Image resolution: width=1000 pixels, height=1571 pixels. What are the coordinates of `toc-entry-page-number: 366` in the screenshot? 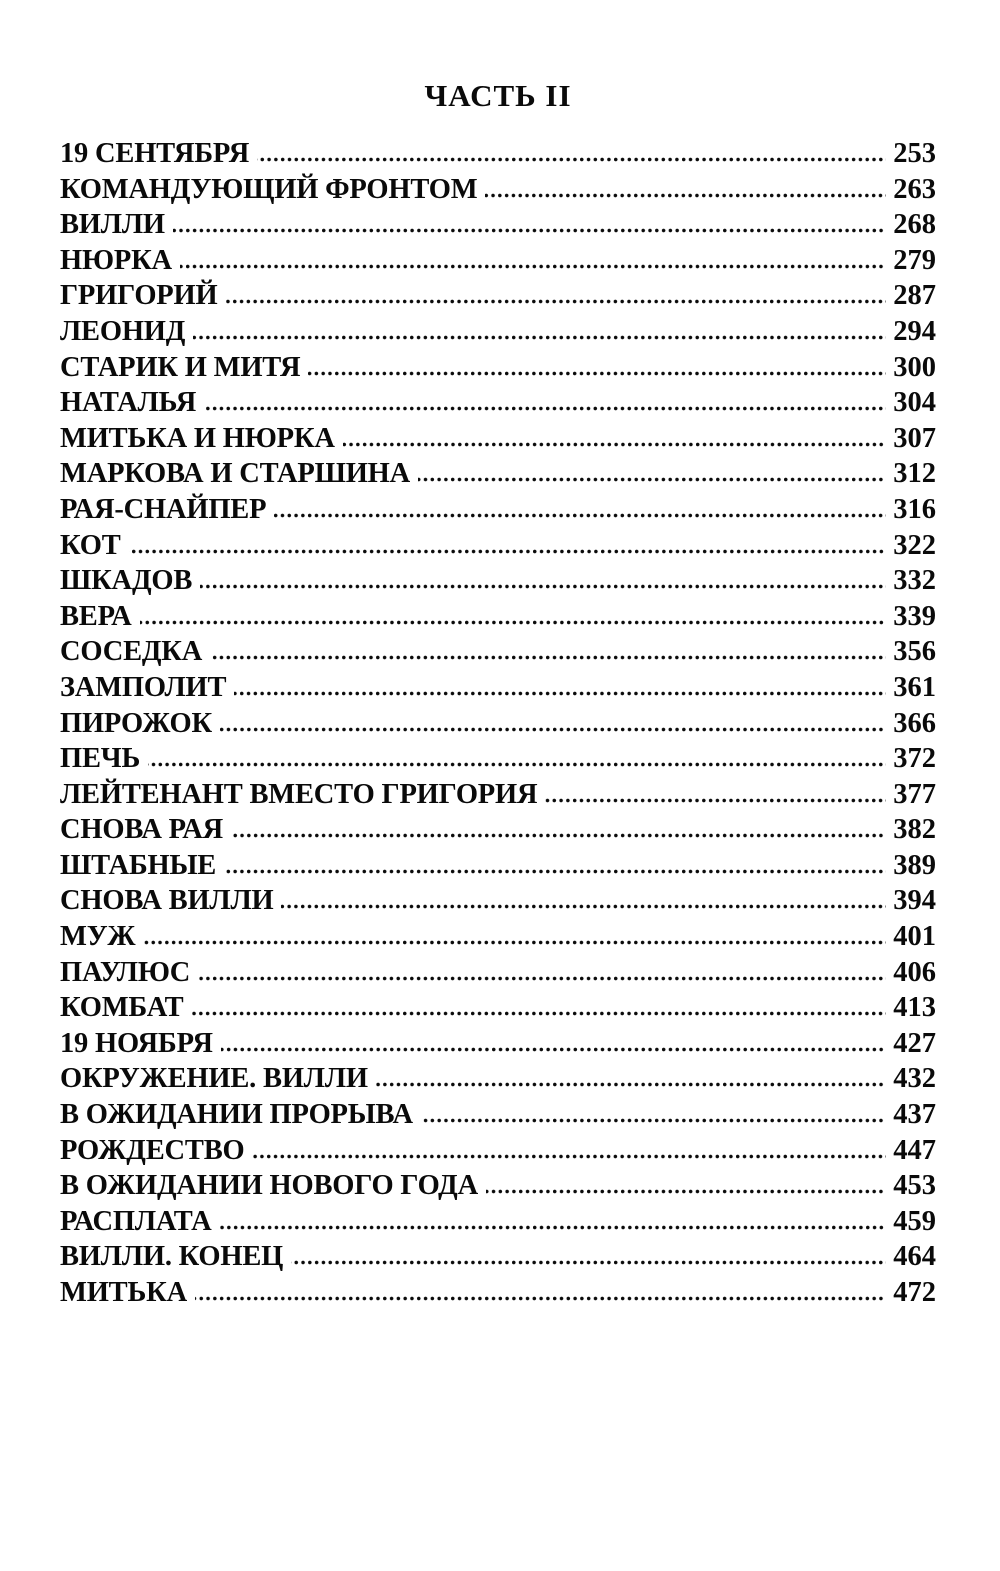 It's located at (914, 723).